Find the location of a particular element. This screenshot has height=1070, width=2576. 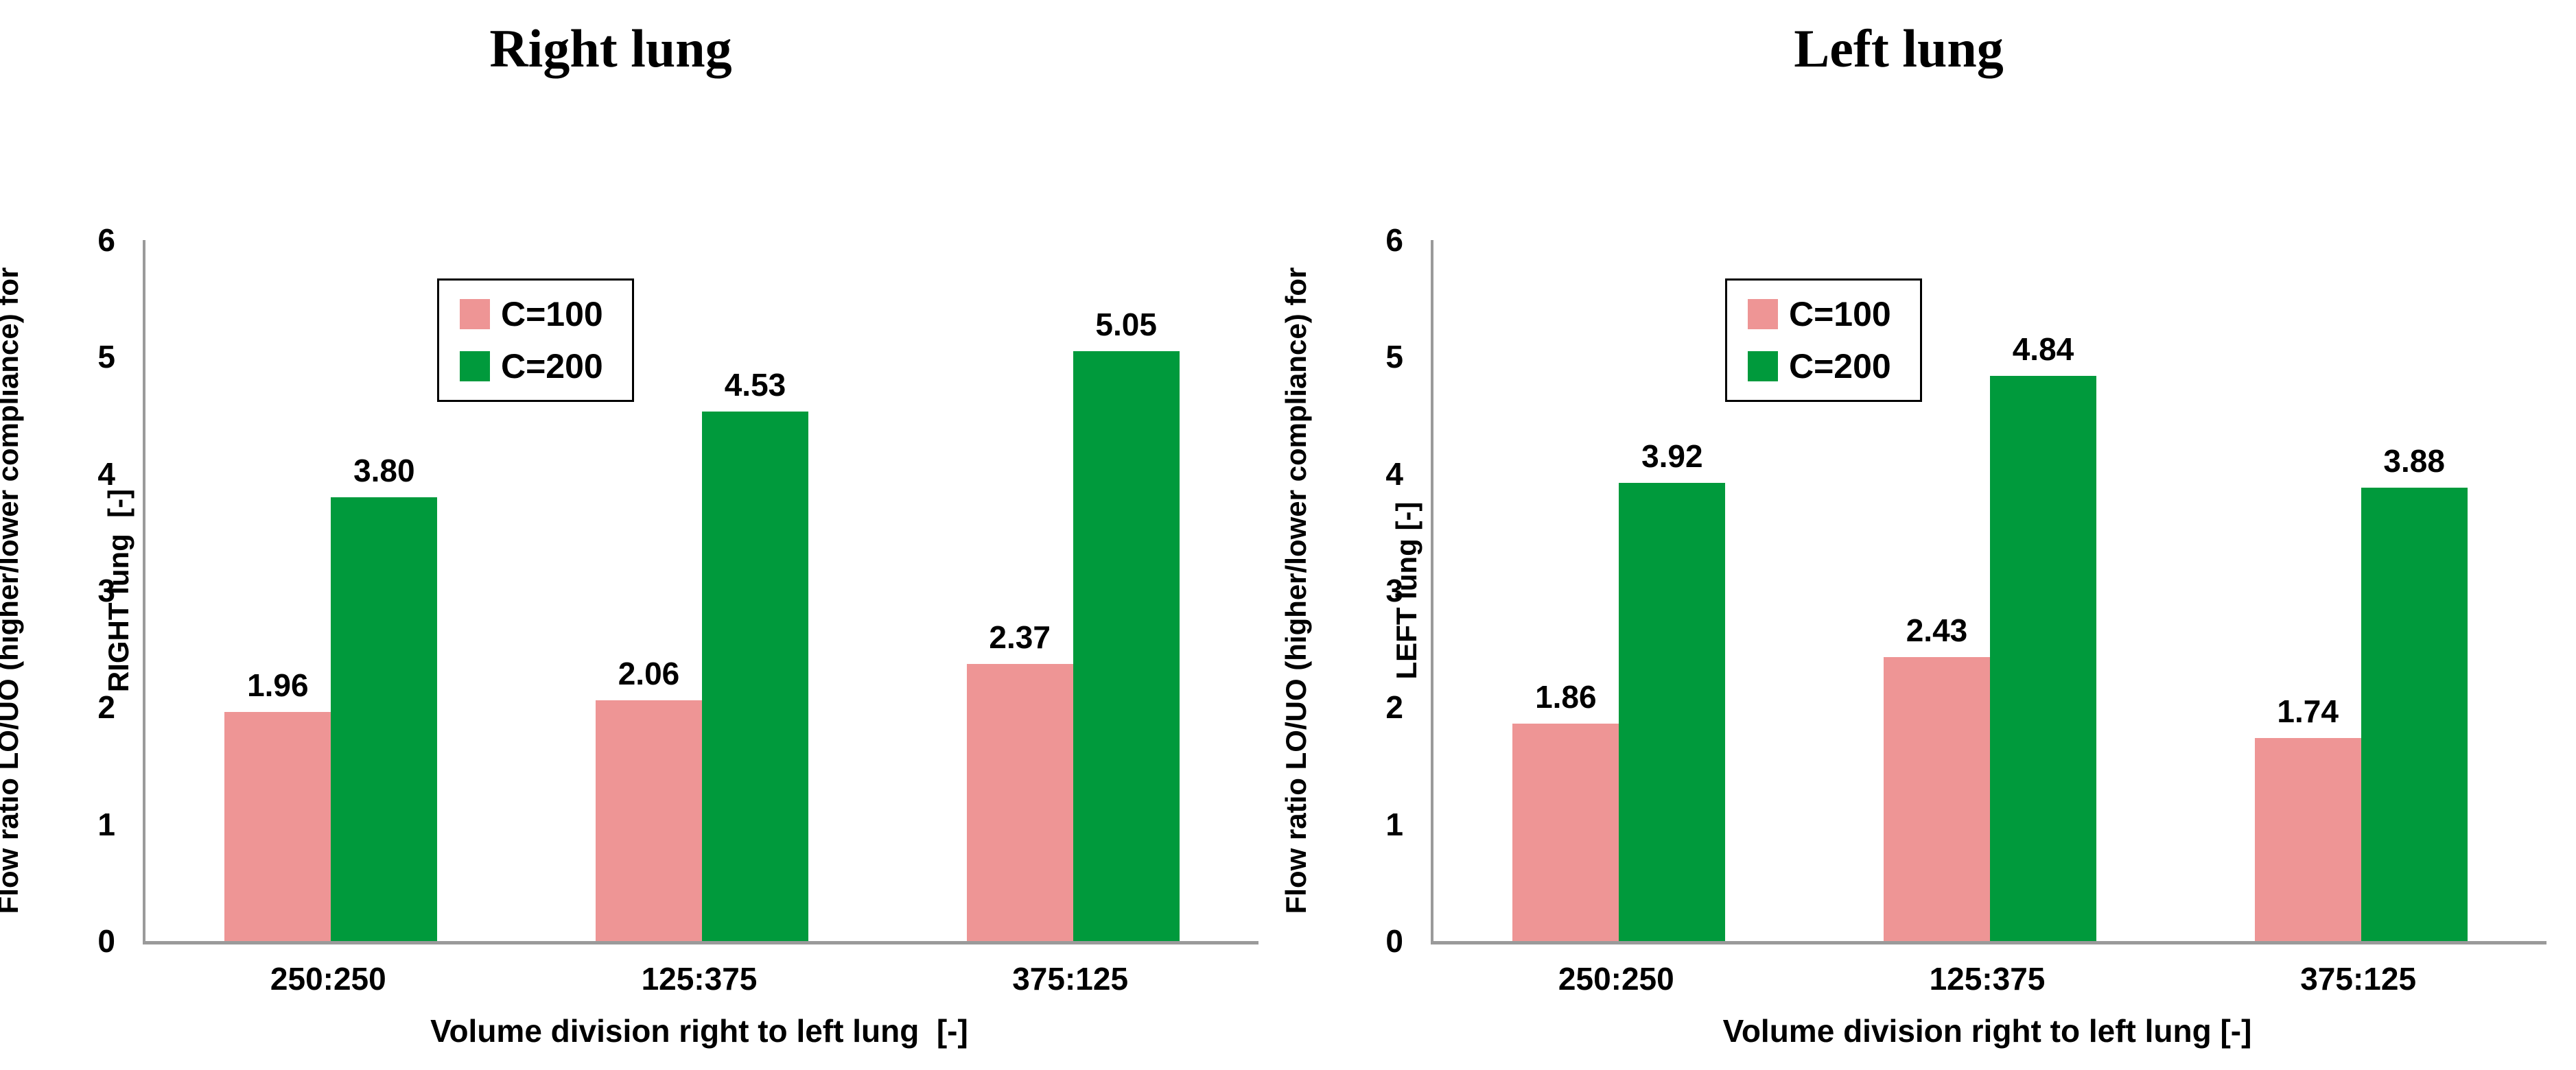

bar-column-c200: 3.92 is located at coordinates (1672, 689).